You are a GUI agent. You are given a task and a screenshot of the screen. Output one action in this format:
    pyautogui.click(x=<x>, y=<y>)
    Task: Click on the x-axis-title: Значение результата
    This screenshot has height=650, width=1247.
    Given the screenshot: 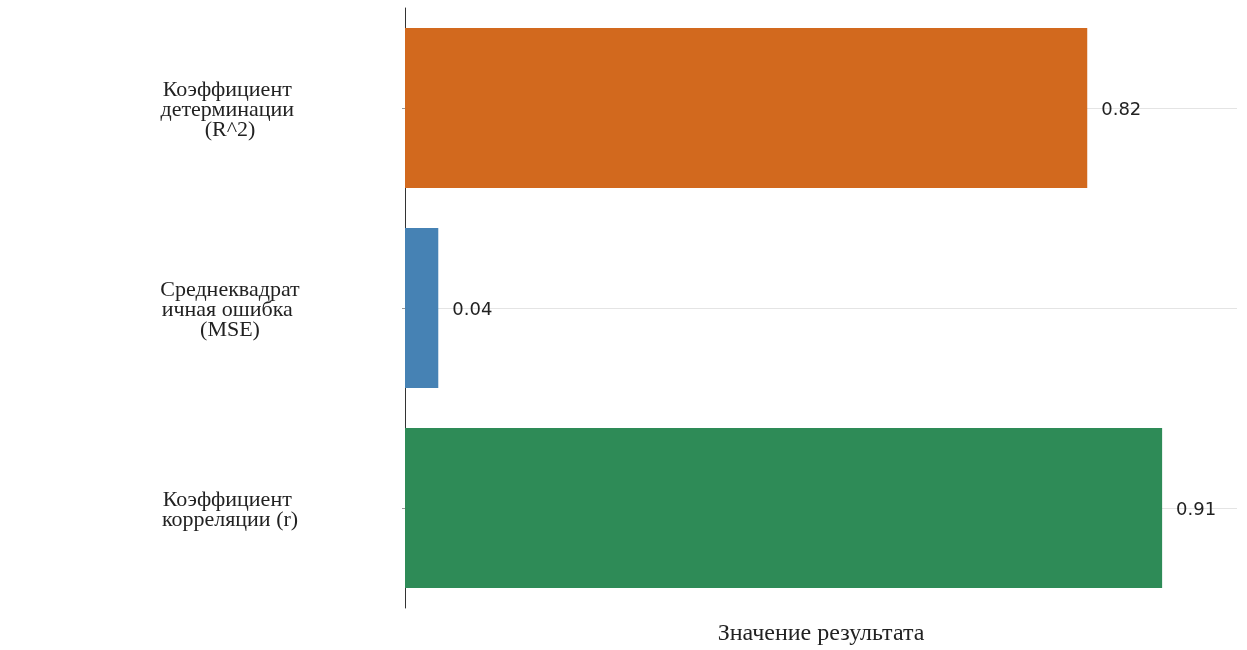 What is the action you would take?
    pyautogui.click(x=821, y=632)
    